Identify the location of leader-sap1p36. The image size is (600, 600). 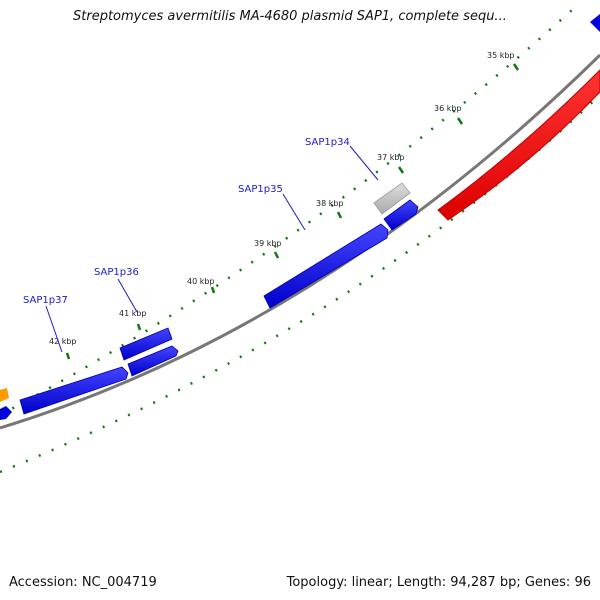
(127, 295).